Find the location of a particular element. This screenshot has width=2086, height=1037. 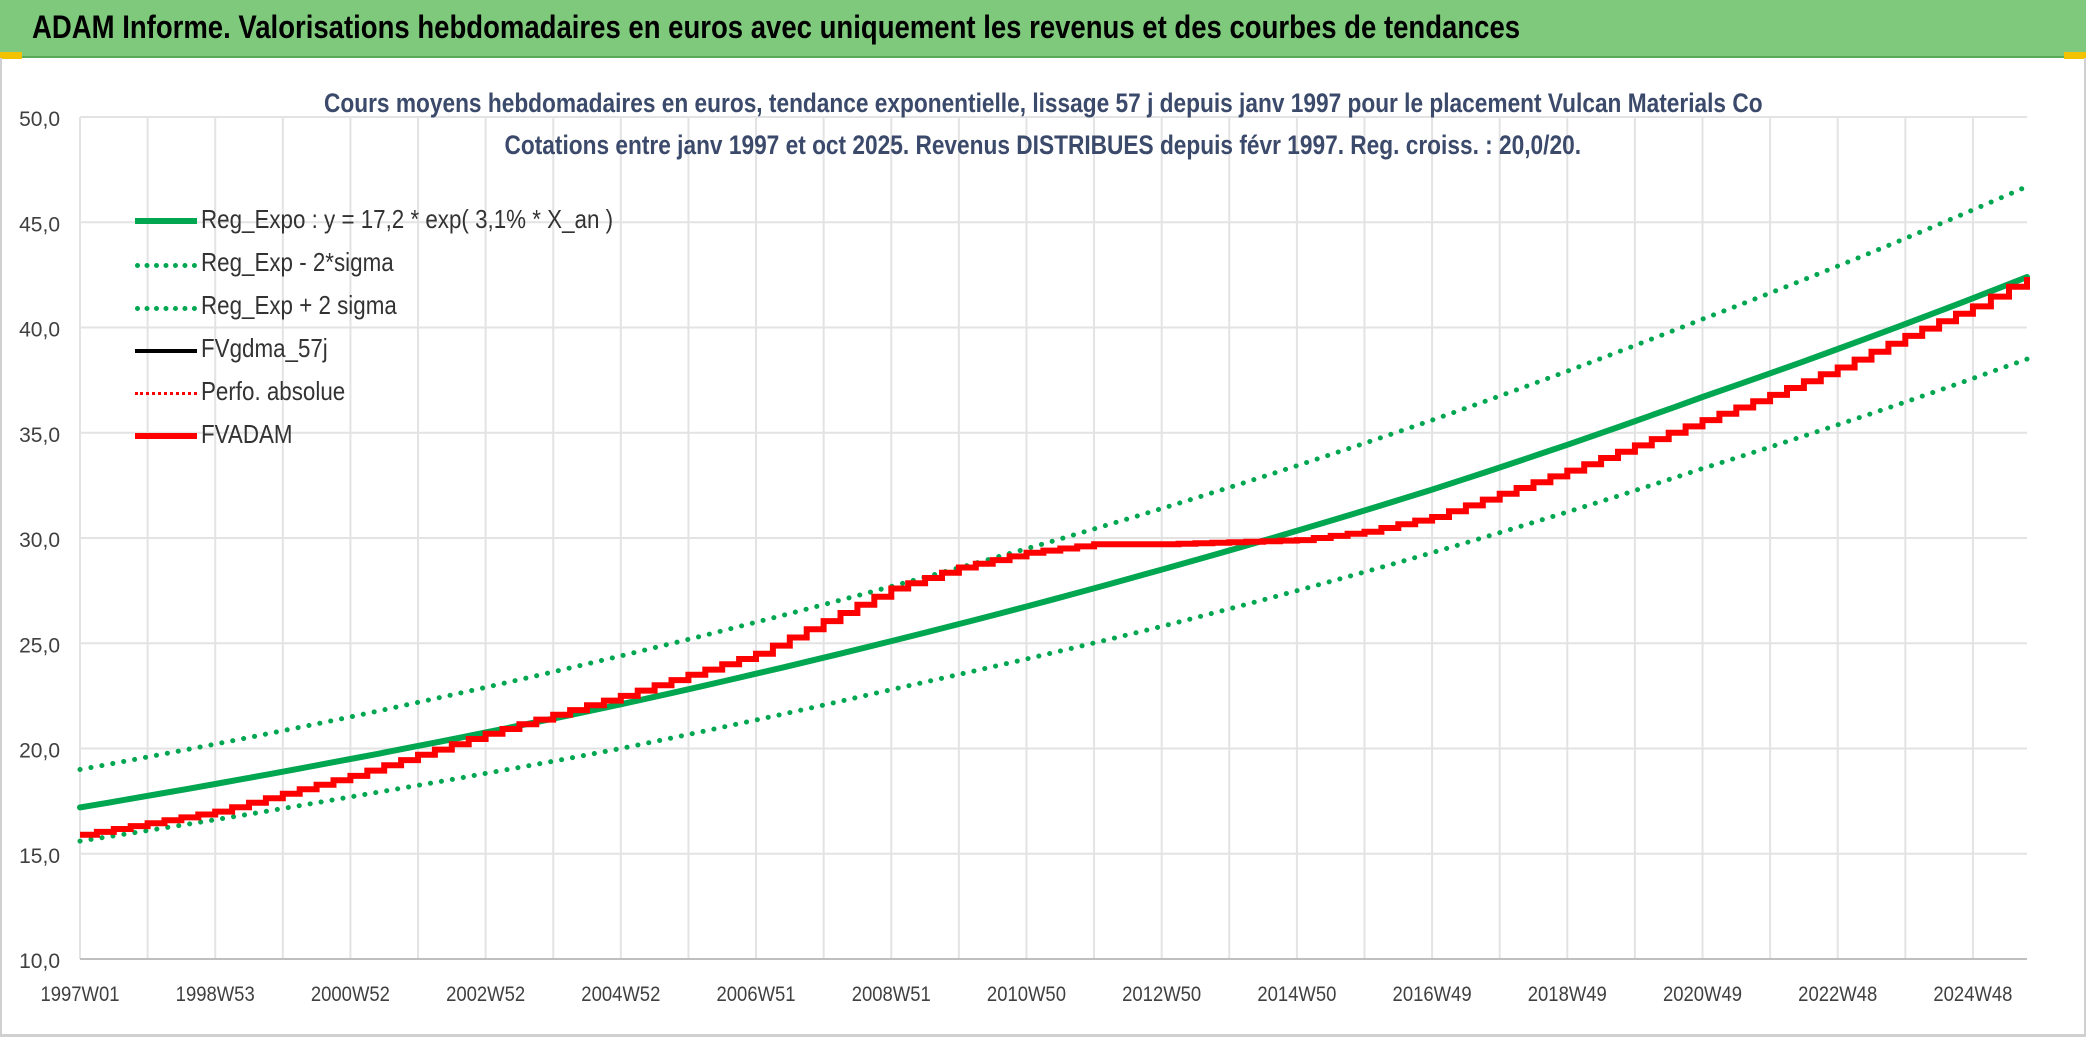

y-tick-label: 40,0 is located at coordinates (39, 330).